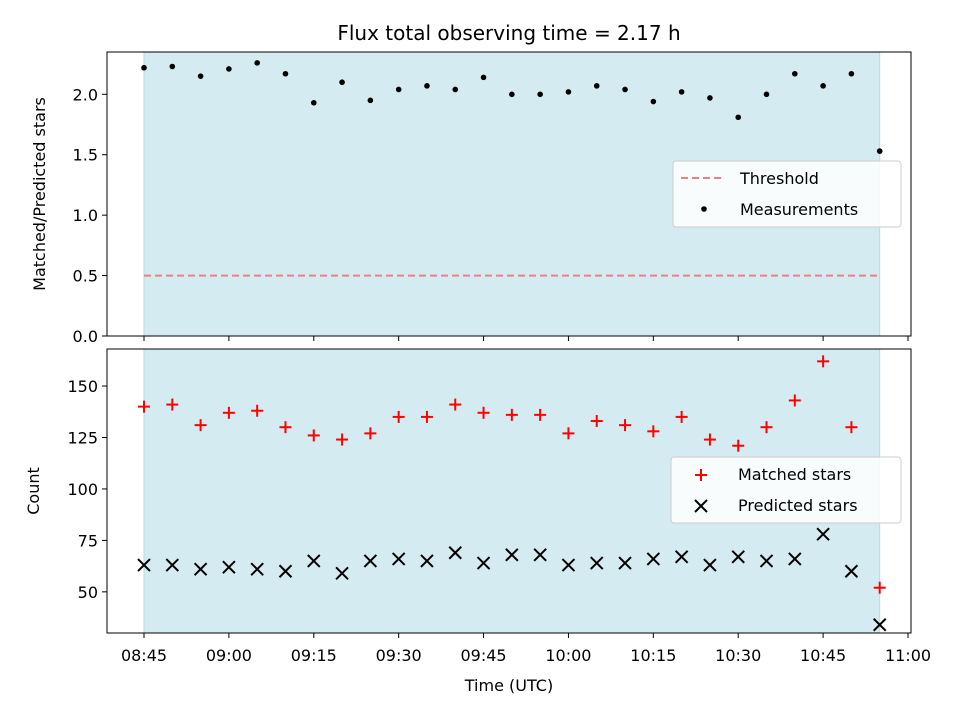  What do you see at coordinates (85, 155) in the screenshot?
I see `y-tick-label: 1.5` at bounding box center [85, 155].